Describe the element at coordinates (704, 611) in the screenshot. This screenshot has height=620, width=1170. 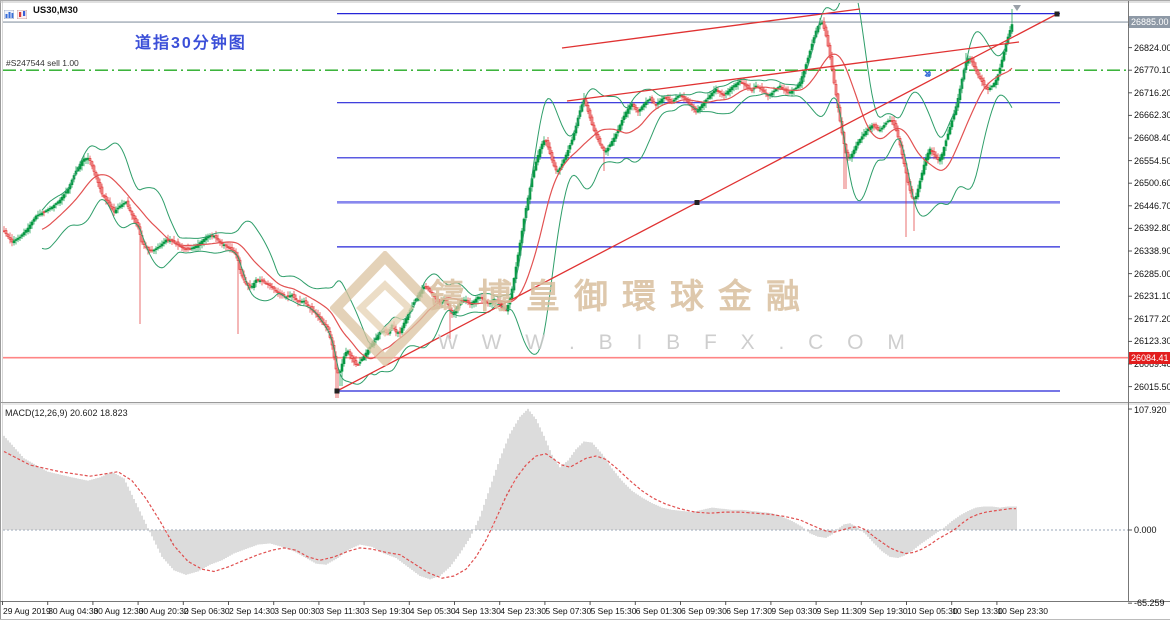
I see `time-tick-label: 6 Sep 09:30` at that location.